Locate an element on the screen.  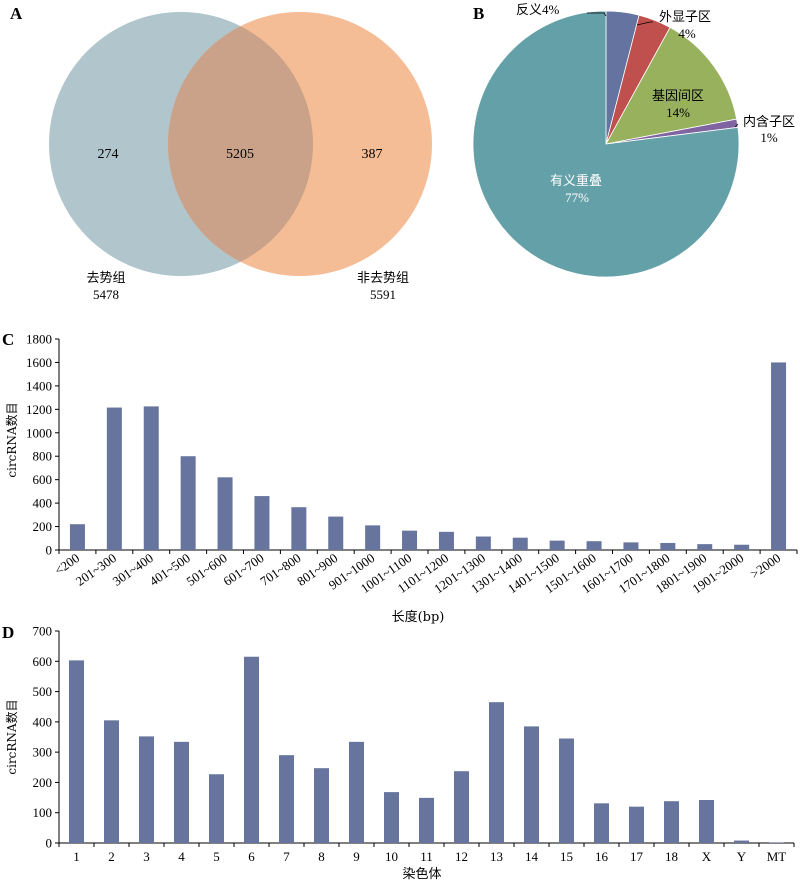
venn-right-total: 5591 is located at coordinates (383, 294).